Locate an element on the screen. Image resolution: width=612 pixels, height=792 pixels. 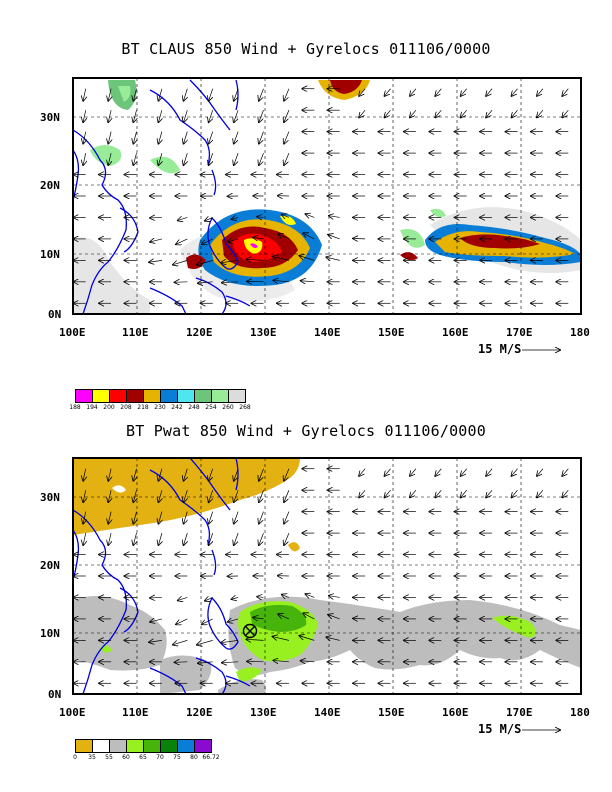
claus-lon-tick: 170E is located at coordinates (519, 332).